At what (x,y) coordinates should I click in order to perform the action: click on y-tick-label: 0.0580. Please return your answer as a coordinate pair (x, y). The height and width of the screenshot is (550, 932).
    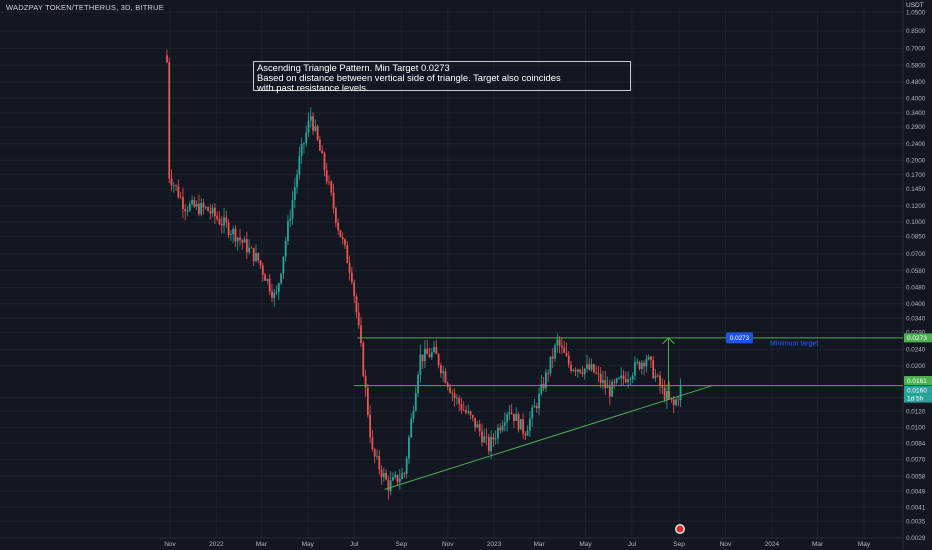
    Looking at the image, I should click on (916, 271).